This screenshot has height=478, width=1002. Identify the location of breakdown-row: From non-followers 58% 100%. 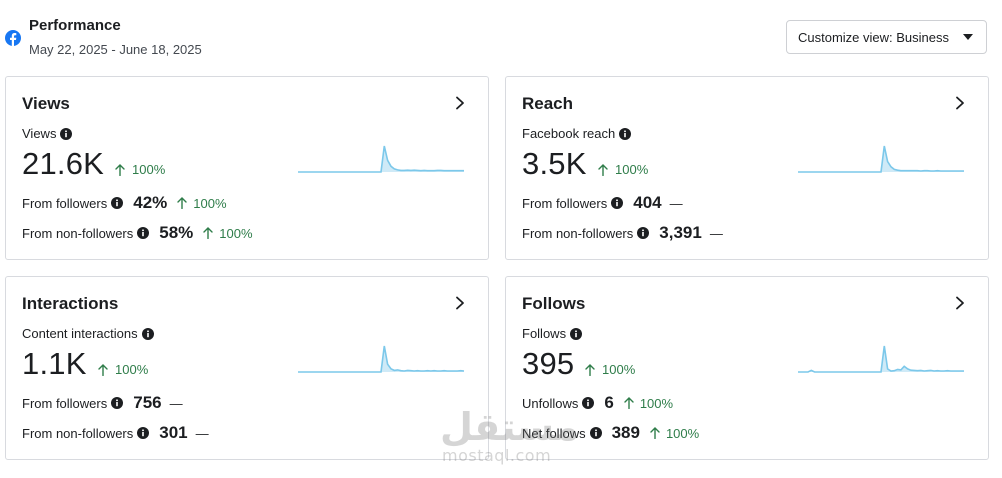
(137, 233).